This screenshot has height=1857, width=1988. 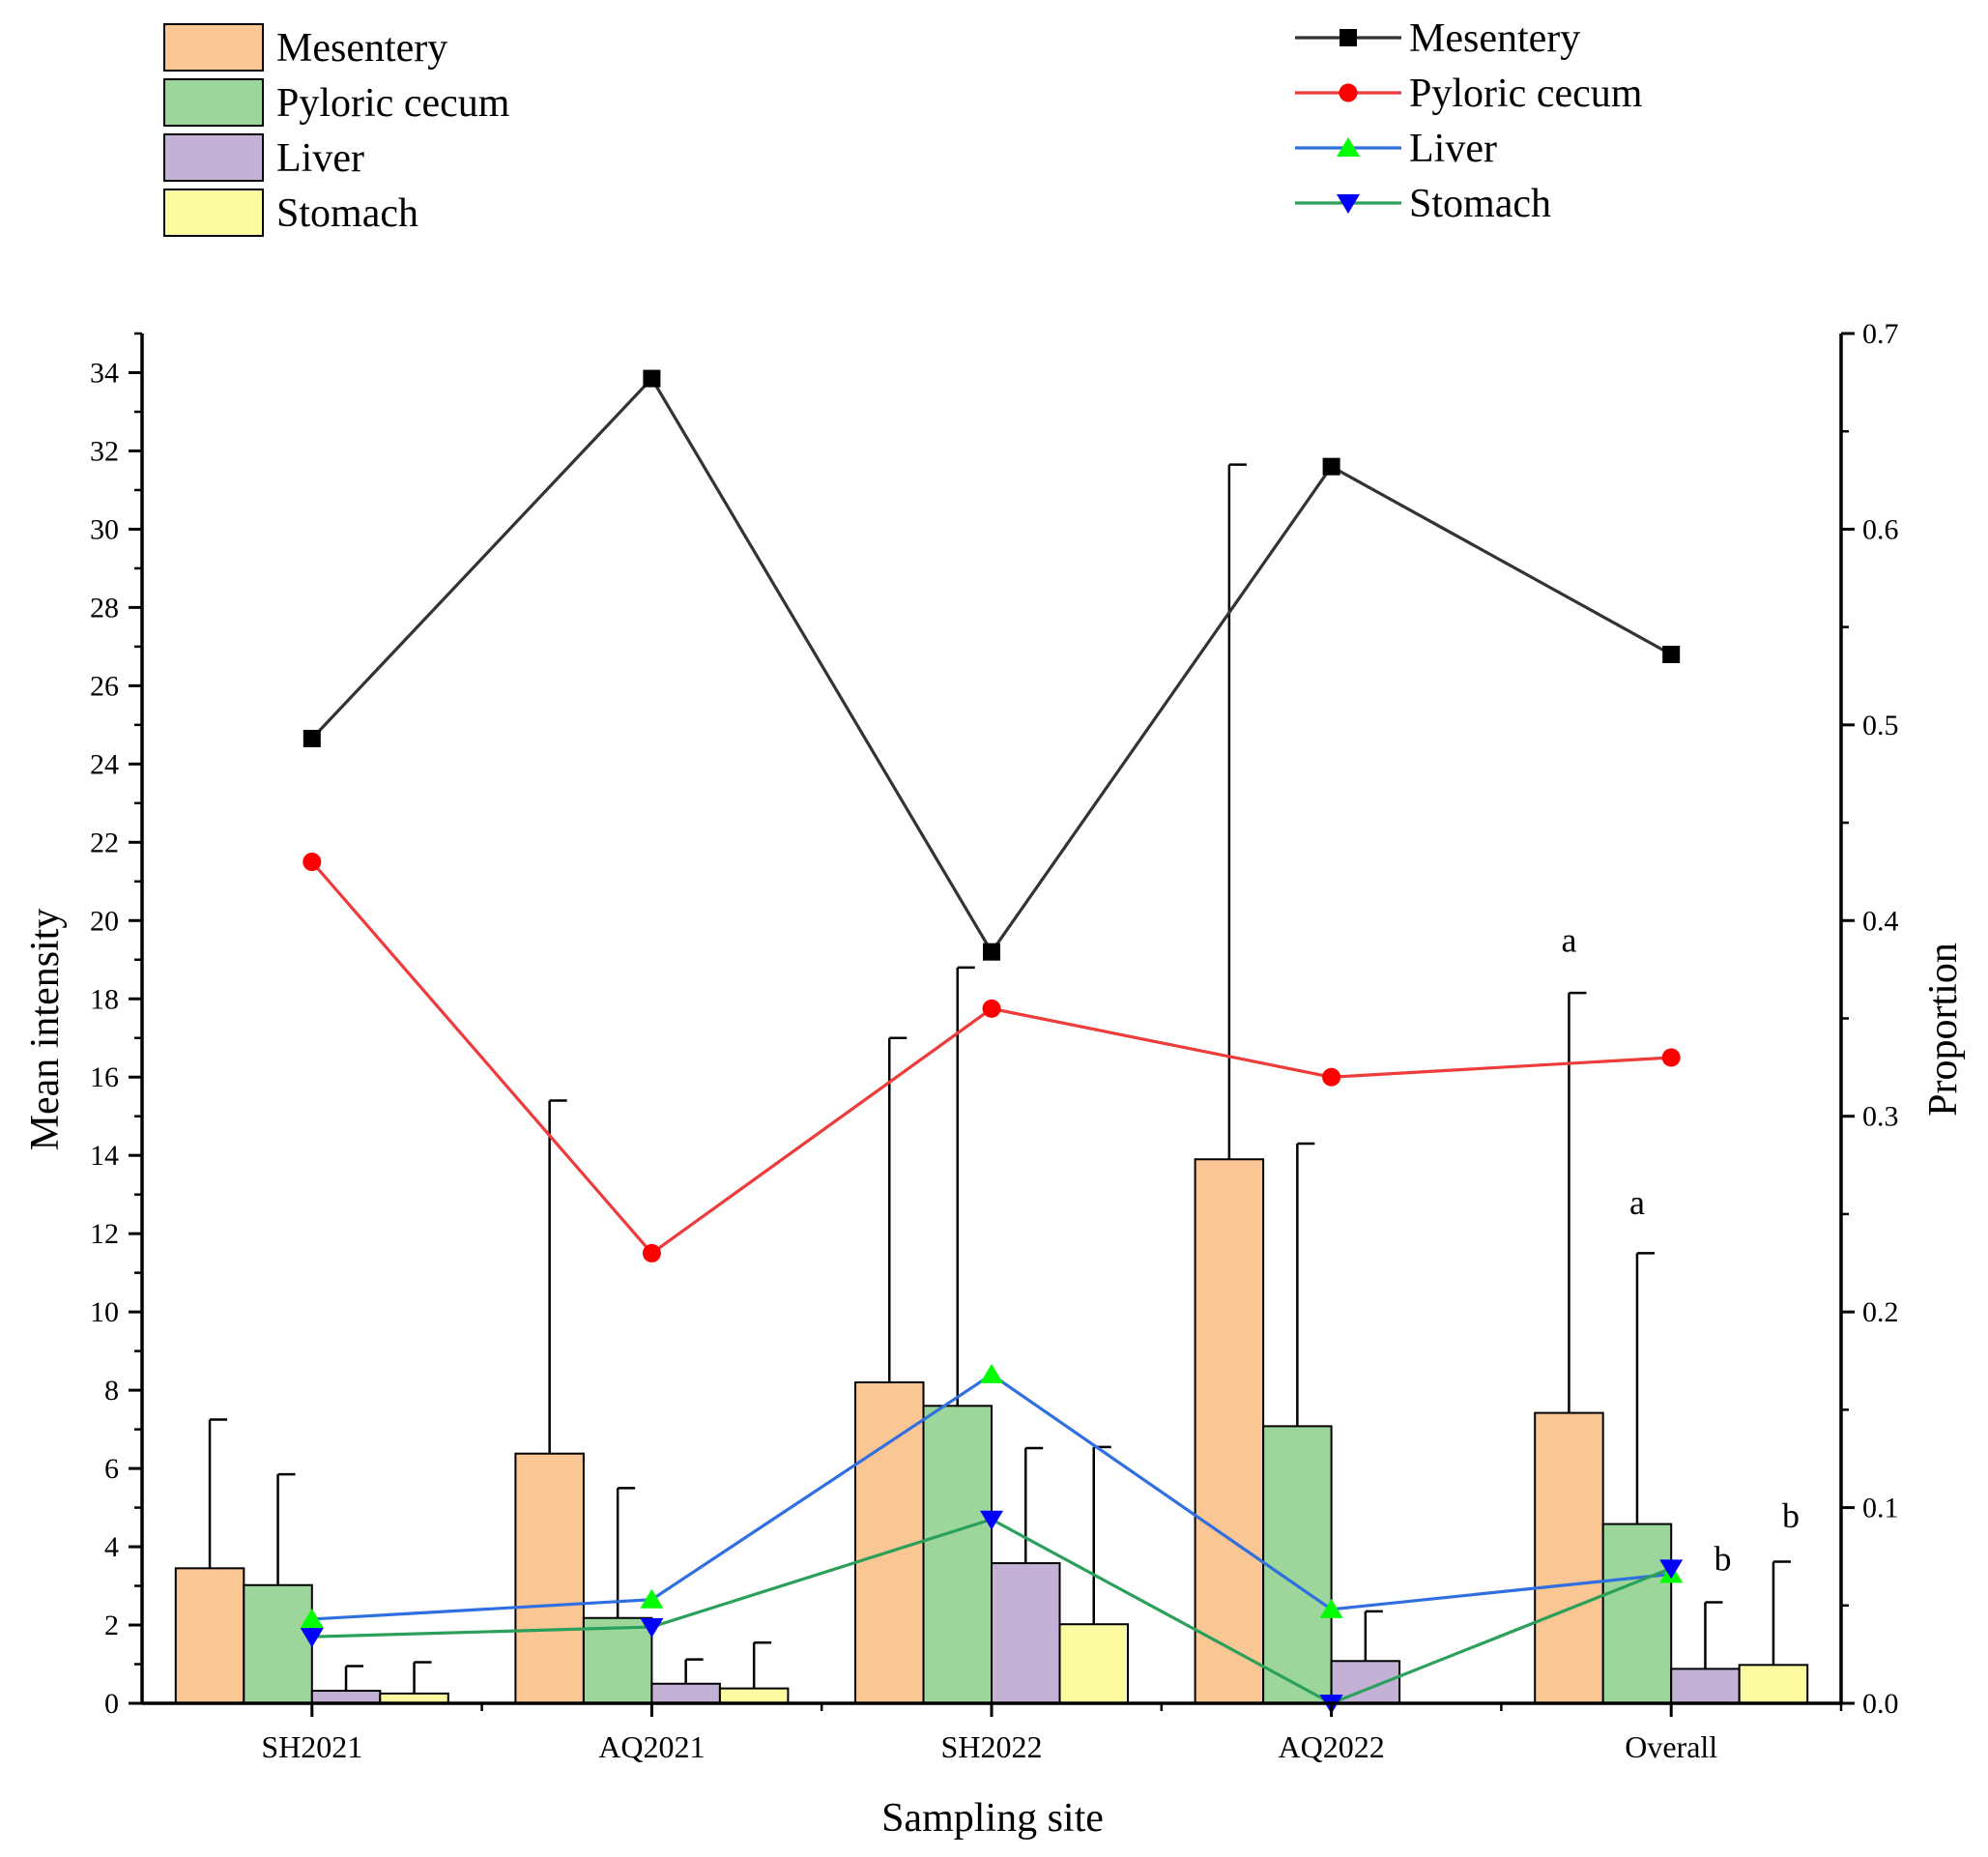 I want to click on x-tick-label-aq2021: AQ2021, so click(x=651, y=1746).